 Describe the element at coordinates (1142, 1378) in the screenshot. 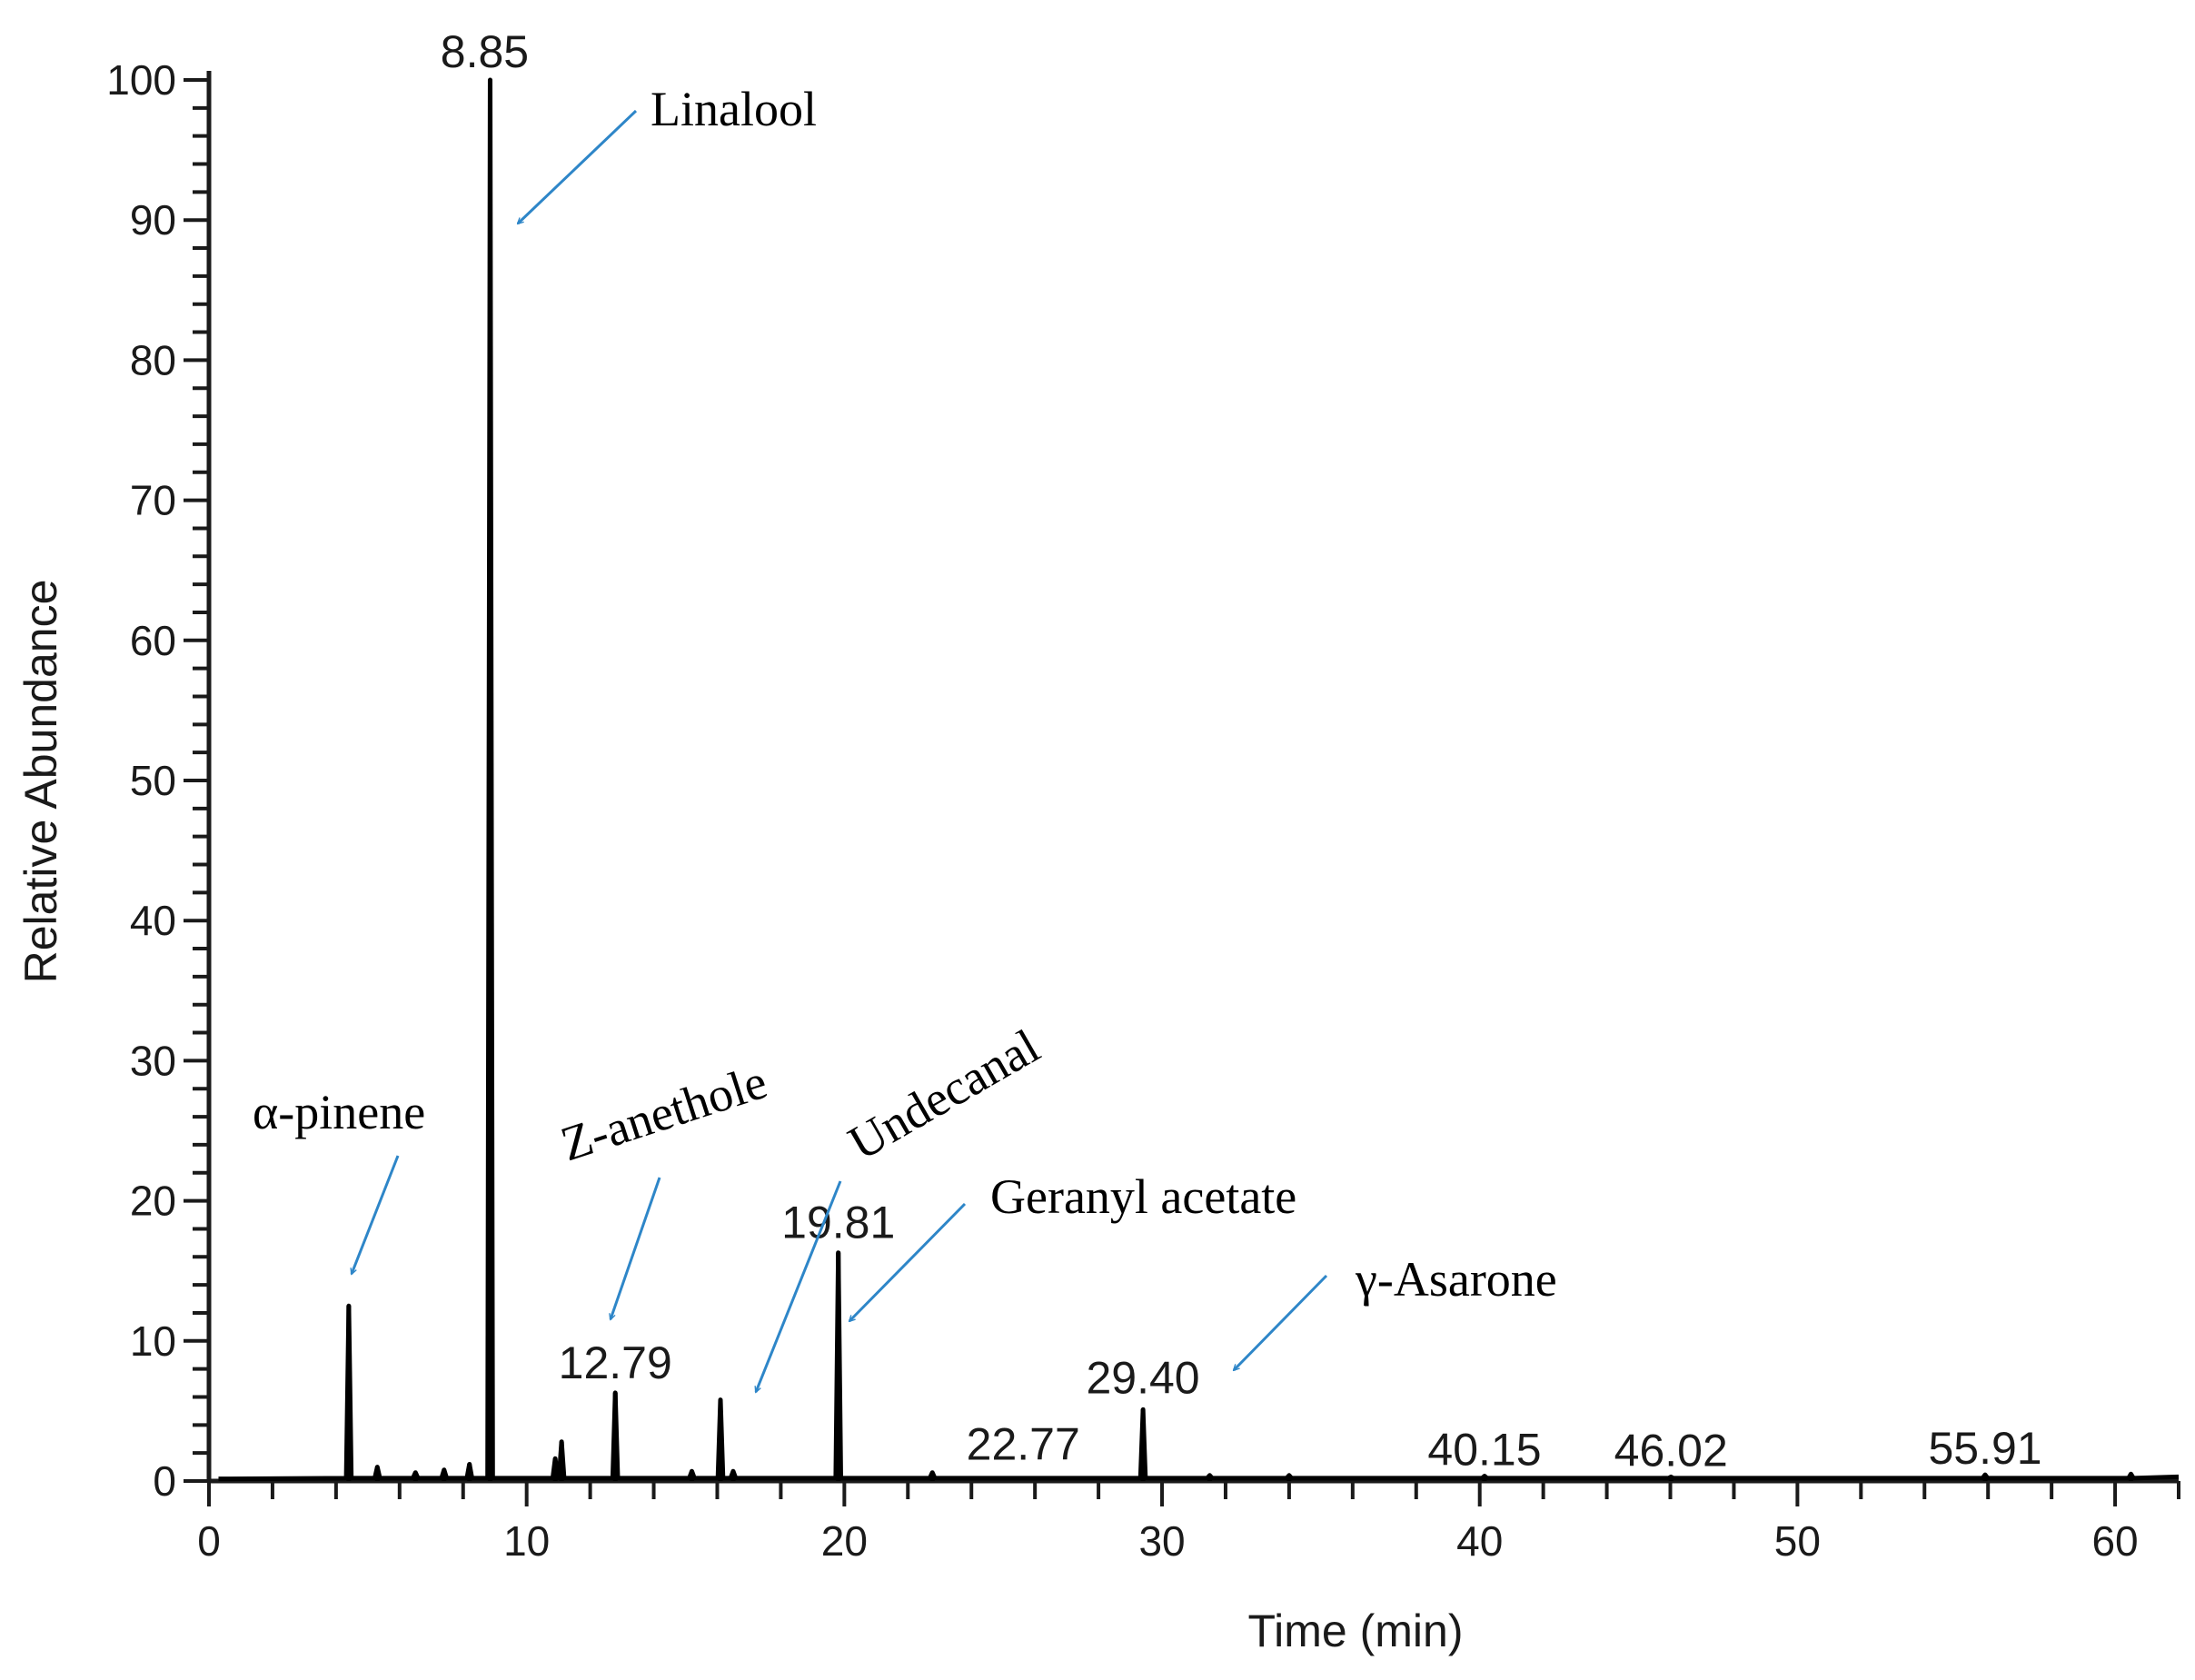

I see `peak-time-label: 29.40` at that location.